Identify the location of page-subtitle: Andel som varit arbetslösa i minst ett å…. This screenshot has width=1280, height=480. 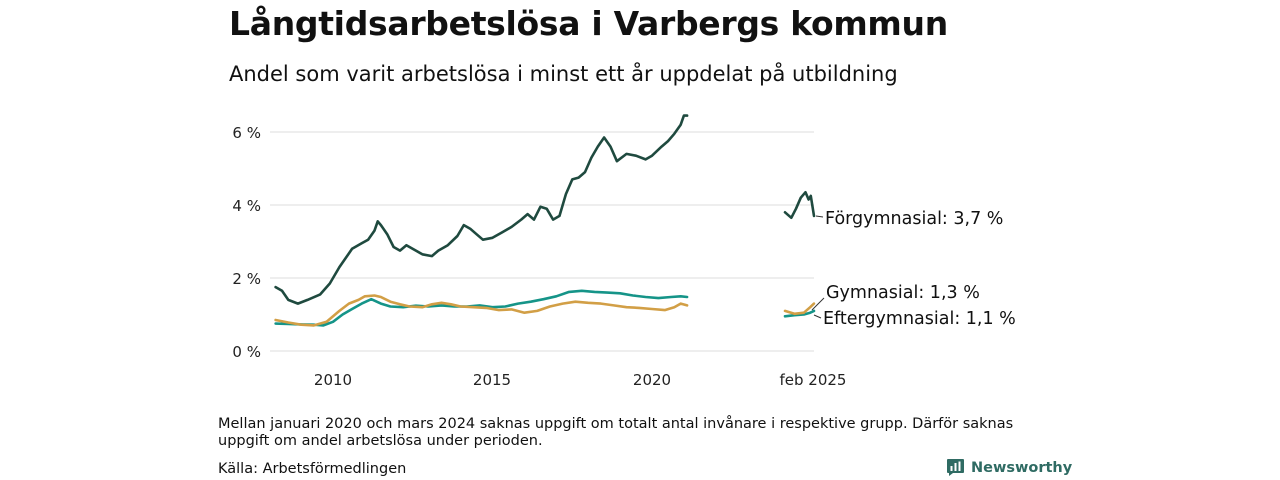
(563, 74).